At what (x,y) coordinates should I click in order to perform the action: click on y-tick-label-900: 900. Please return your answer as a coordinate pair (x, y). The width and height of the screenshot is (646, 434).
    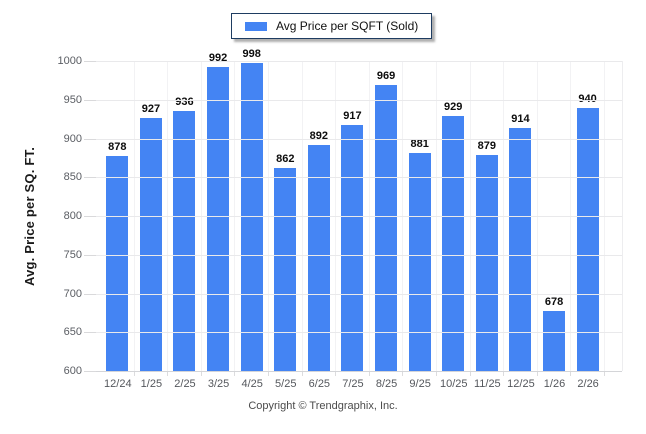
    Looking at the image, I should click on (72, 138).